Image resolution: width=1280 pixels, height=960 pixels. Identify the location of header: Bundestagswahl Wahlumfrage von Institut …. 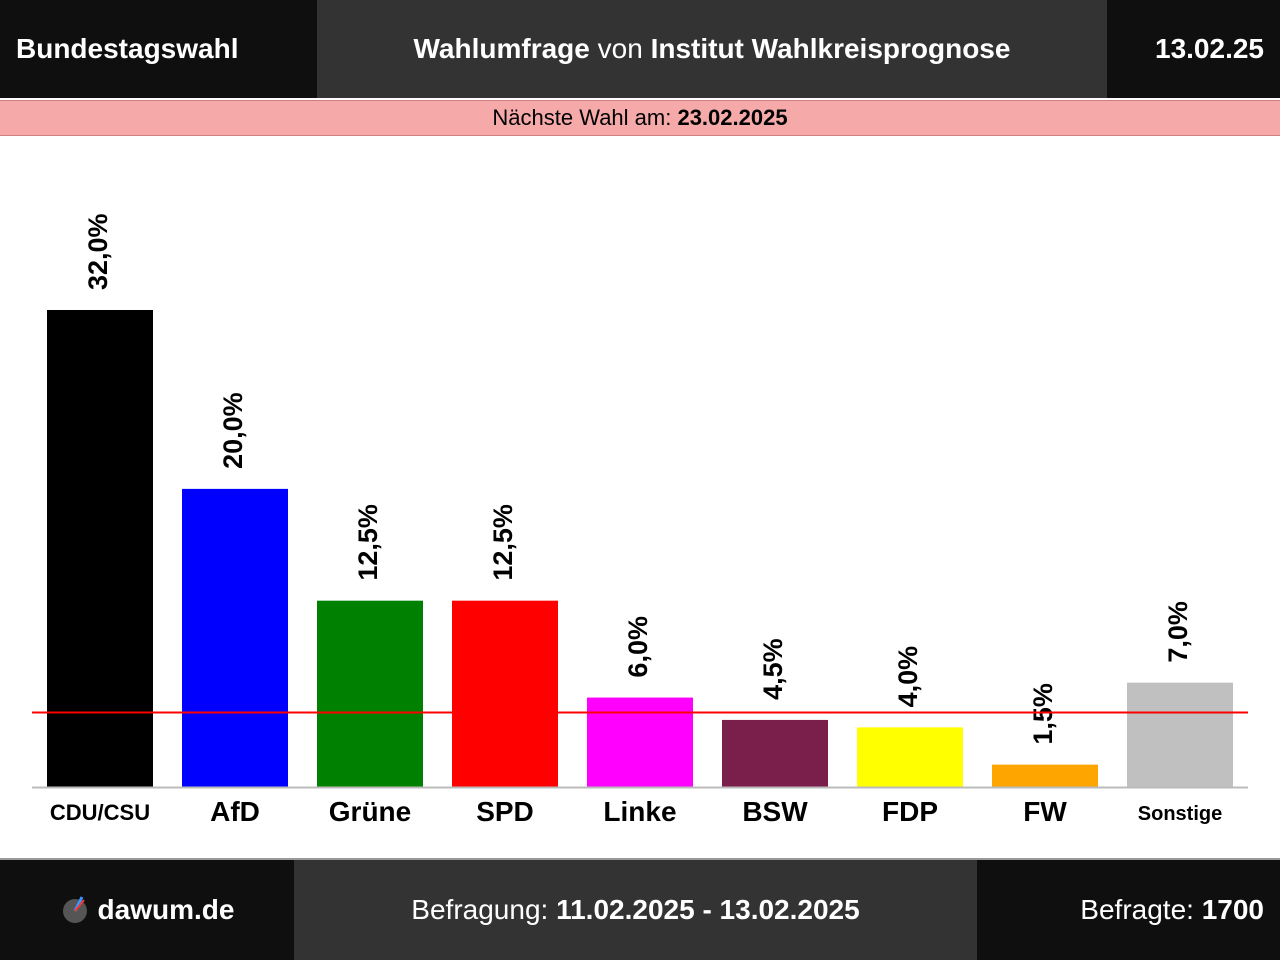
(640, 49).